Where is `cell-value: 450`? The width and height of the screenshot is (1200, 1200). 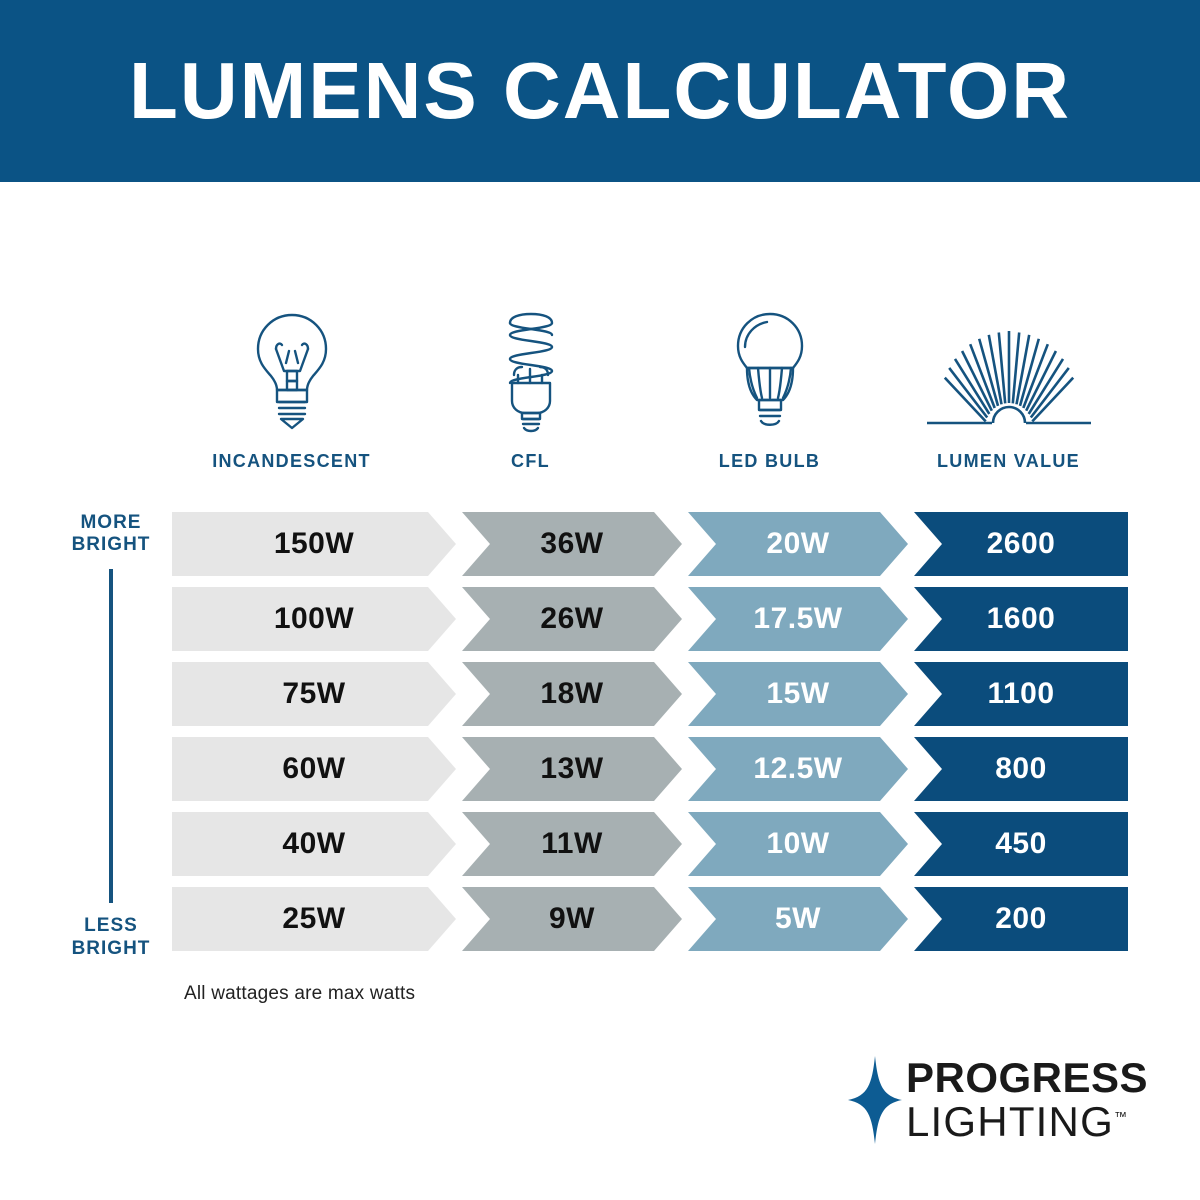 cell-value: 450 is located at coordinates (1021, 843).